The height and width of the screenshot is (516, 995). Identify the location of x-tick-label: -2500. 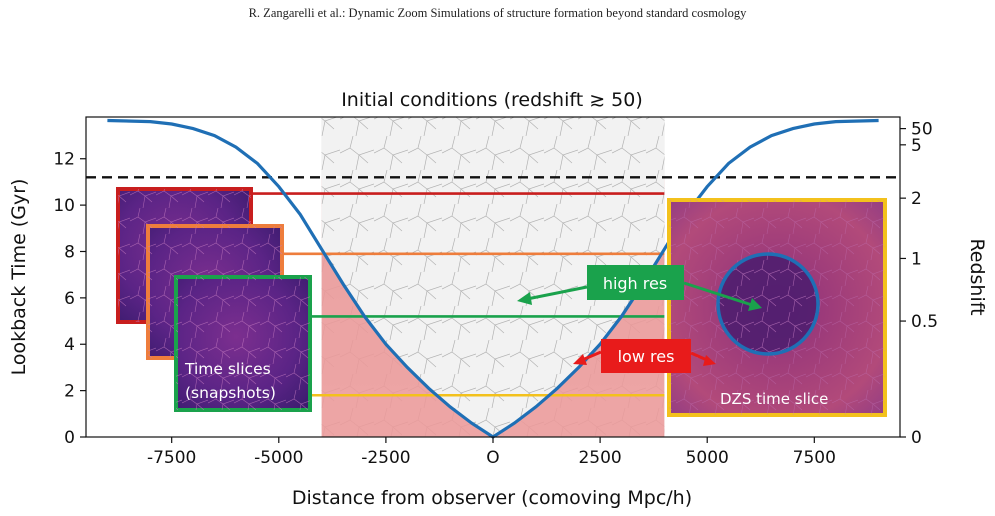
(385, 458).